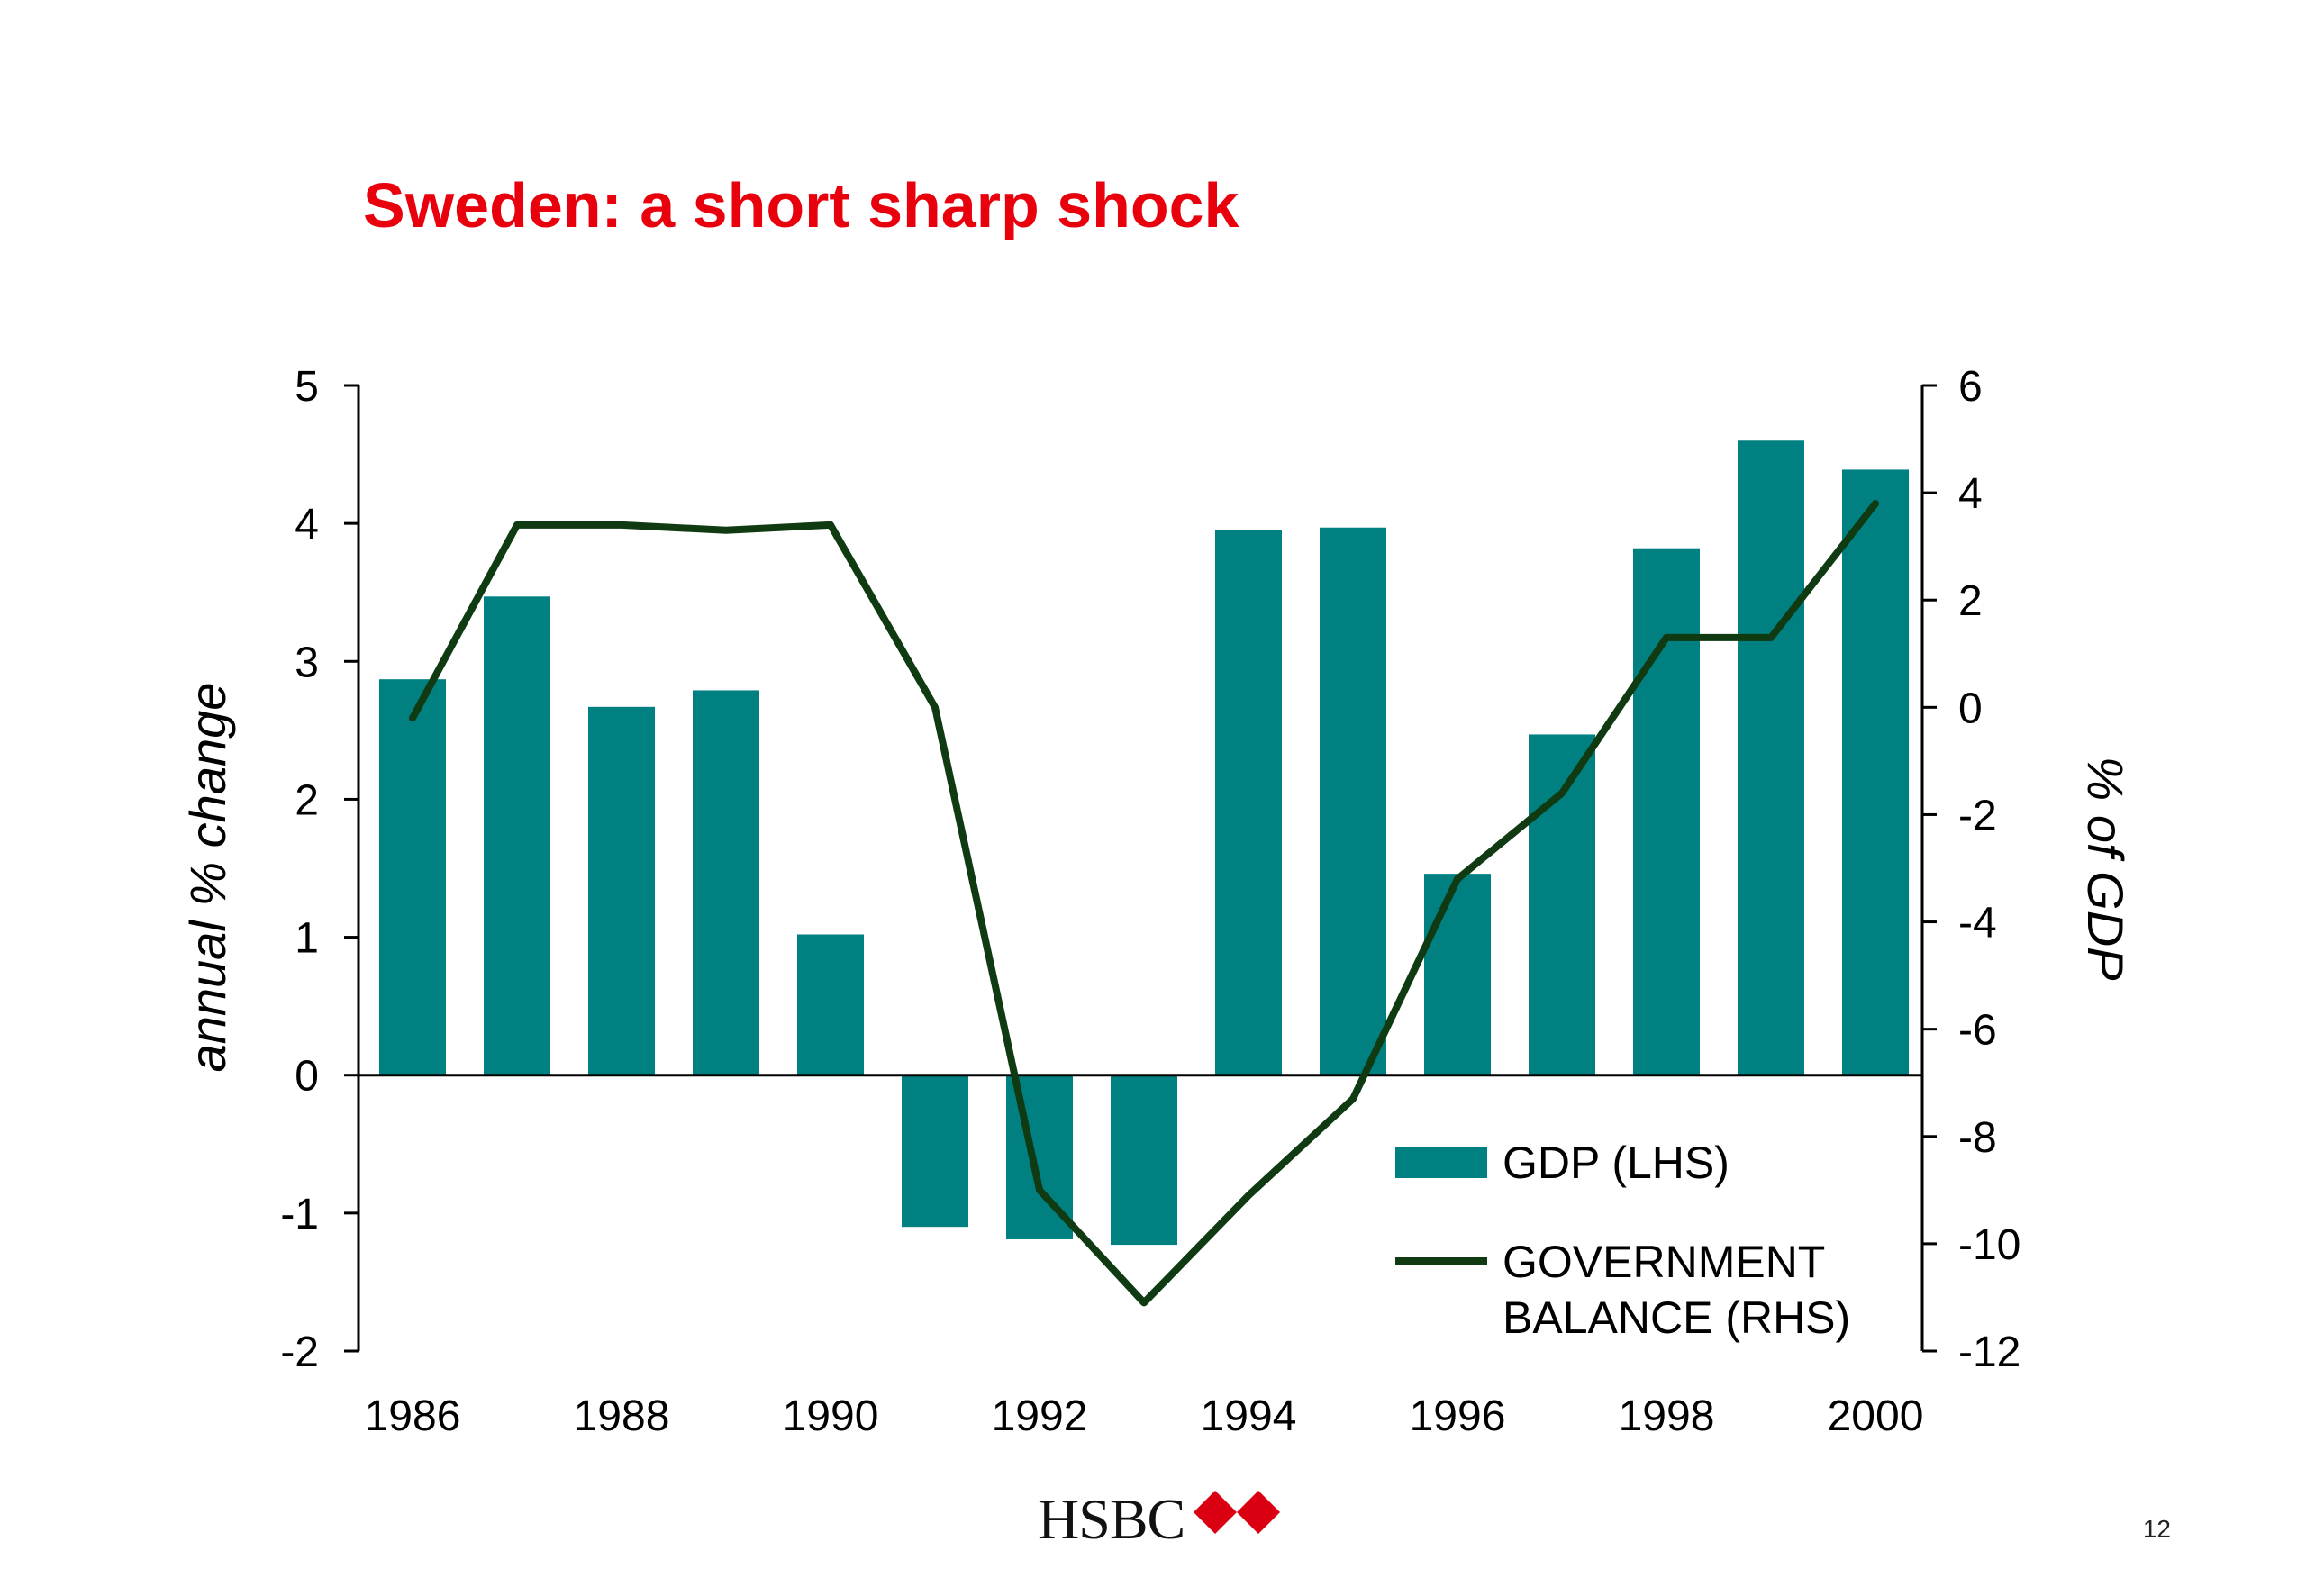 This screenshot has width=2306, height=1596. Describe the element at coordinates (801, 205) in the screenshot. I see `chart-title: Sweden: a short sharp shock` at that location.